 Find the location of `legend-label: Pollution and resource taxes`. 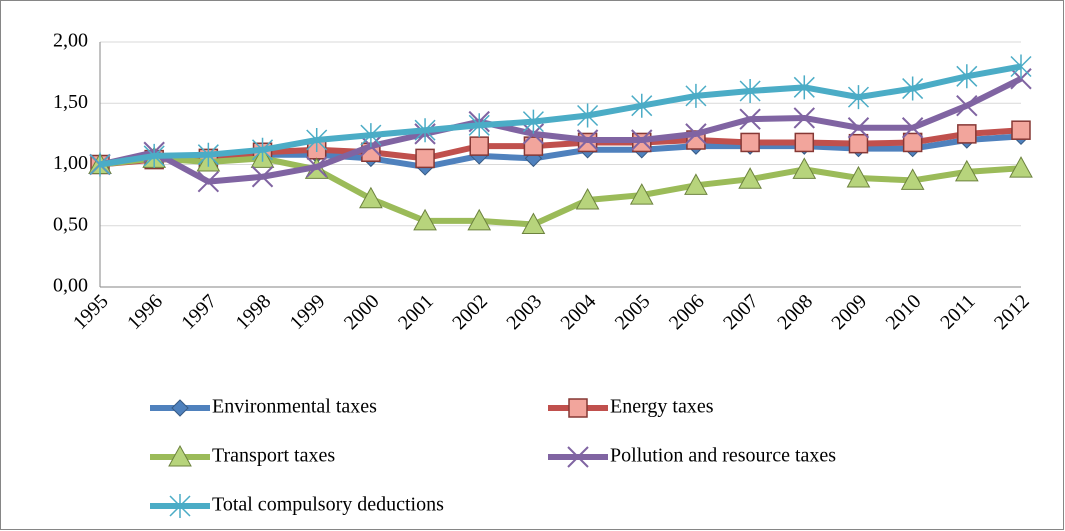

legend-label: Pollution and resource taxes is located at coordinates (723, 456).